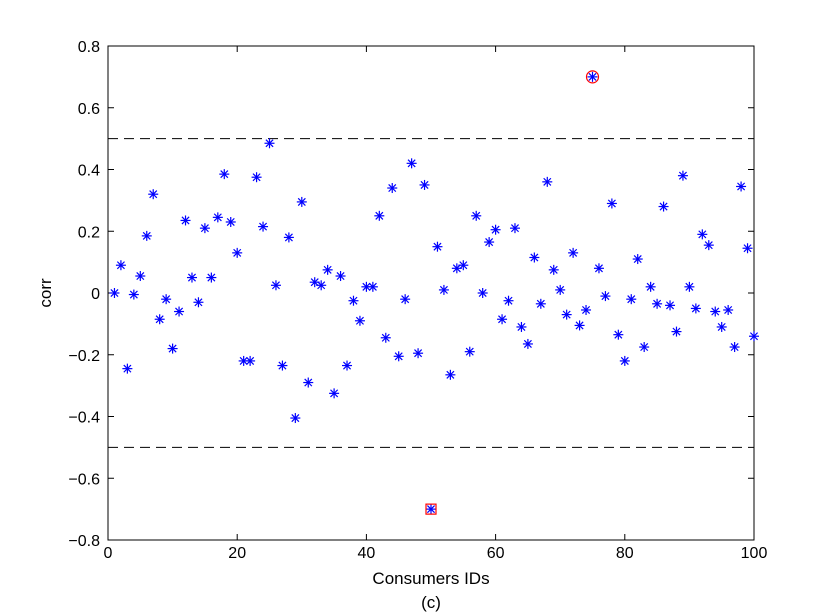  I want to click on x-tick-label: 40, so click(367, 553).